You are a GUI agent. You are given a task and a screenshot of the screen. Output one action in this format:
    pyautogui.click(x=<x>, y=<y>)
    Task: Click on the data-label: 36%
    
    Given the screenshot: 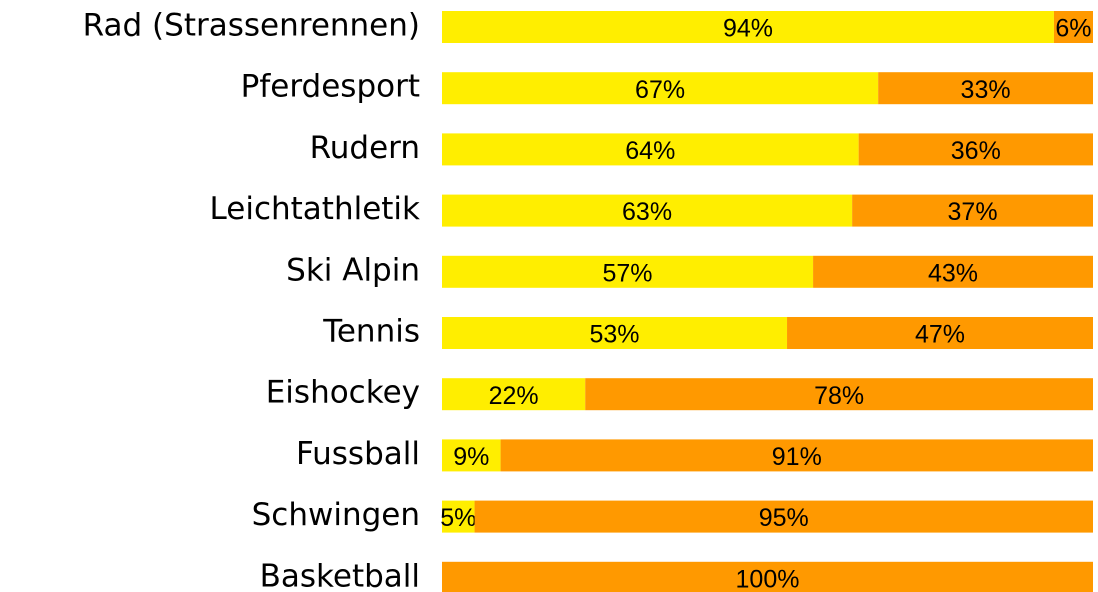 What is the action you would take?
    pyautogui.click(x=976, y=151)
    